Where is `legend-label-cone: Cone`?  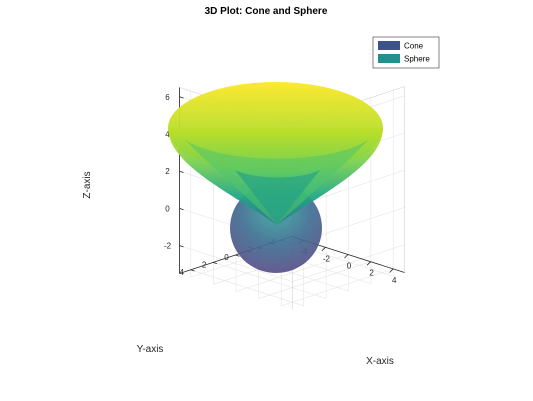 legend-label-cone: Cone is located at coordinates (414, 46).